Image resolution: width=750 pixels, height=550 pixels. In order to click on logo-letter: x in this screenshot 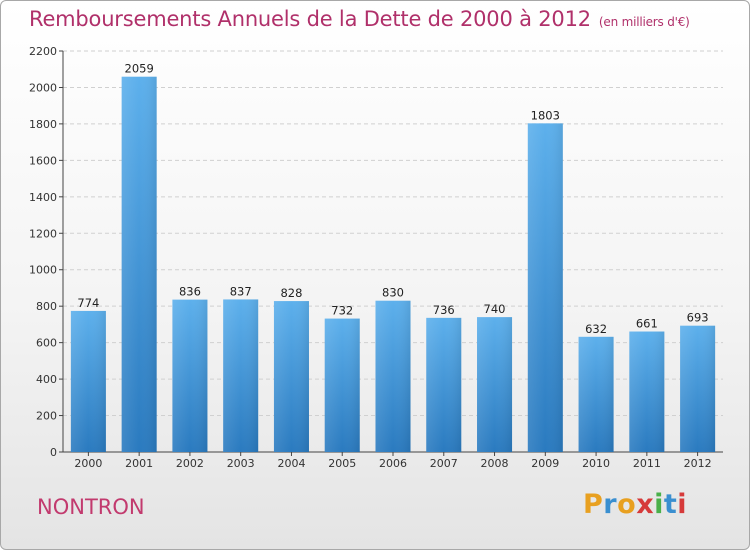, I will do `click(645, 504)`.